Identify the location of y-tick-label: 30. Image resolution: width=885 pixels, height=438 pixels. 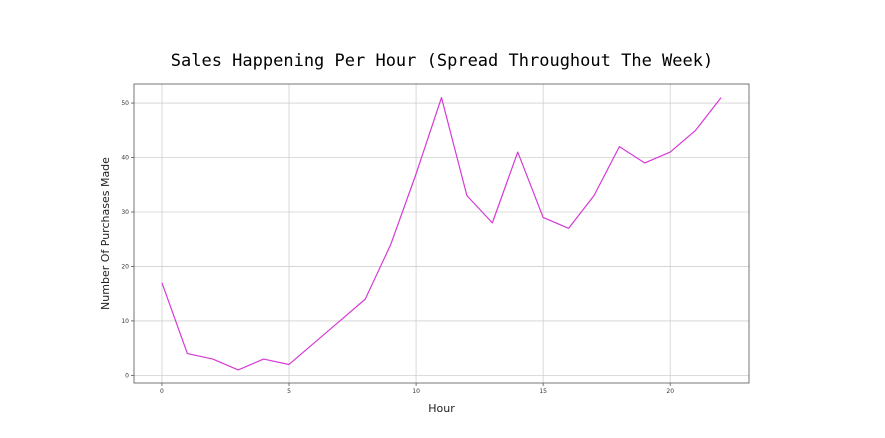
(125, 212).